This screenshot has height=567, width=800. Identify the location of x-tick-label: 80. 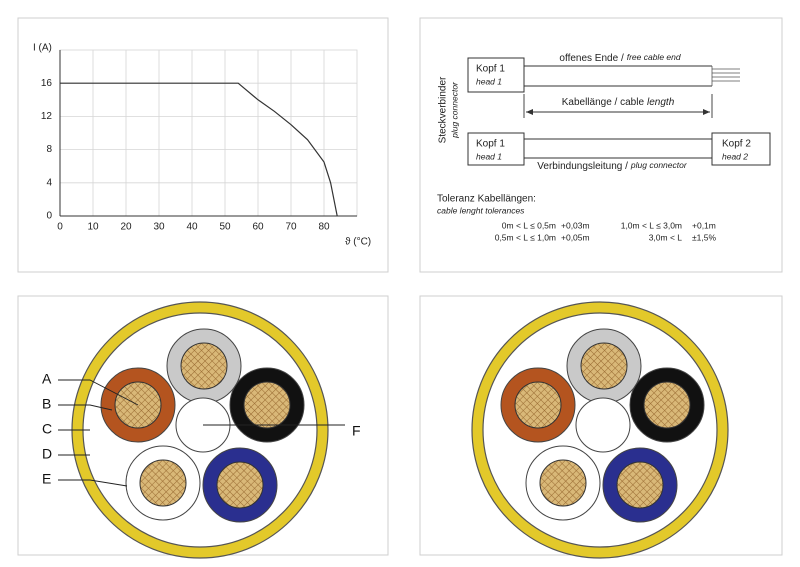
(324, 227).